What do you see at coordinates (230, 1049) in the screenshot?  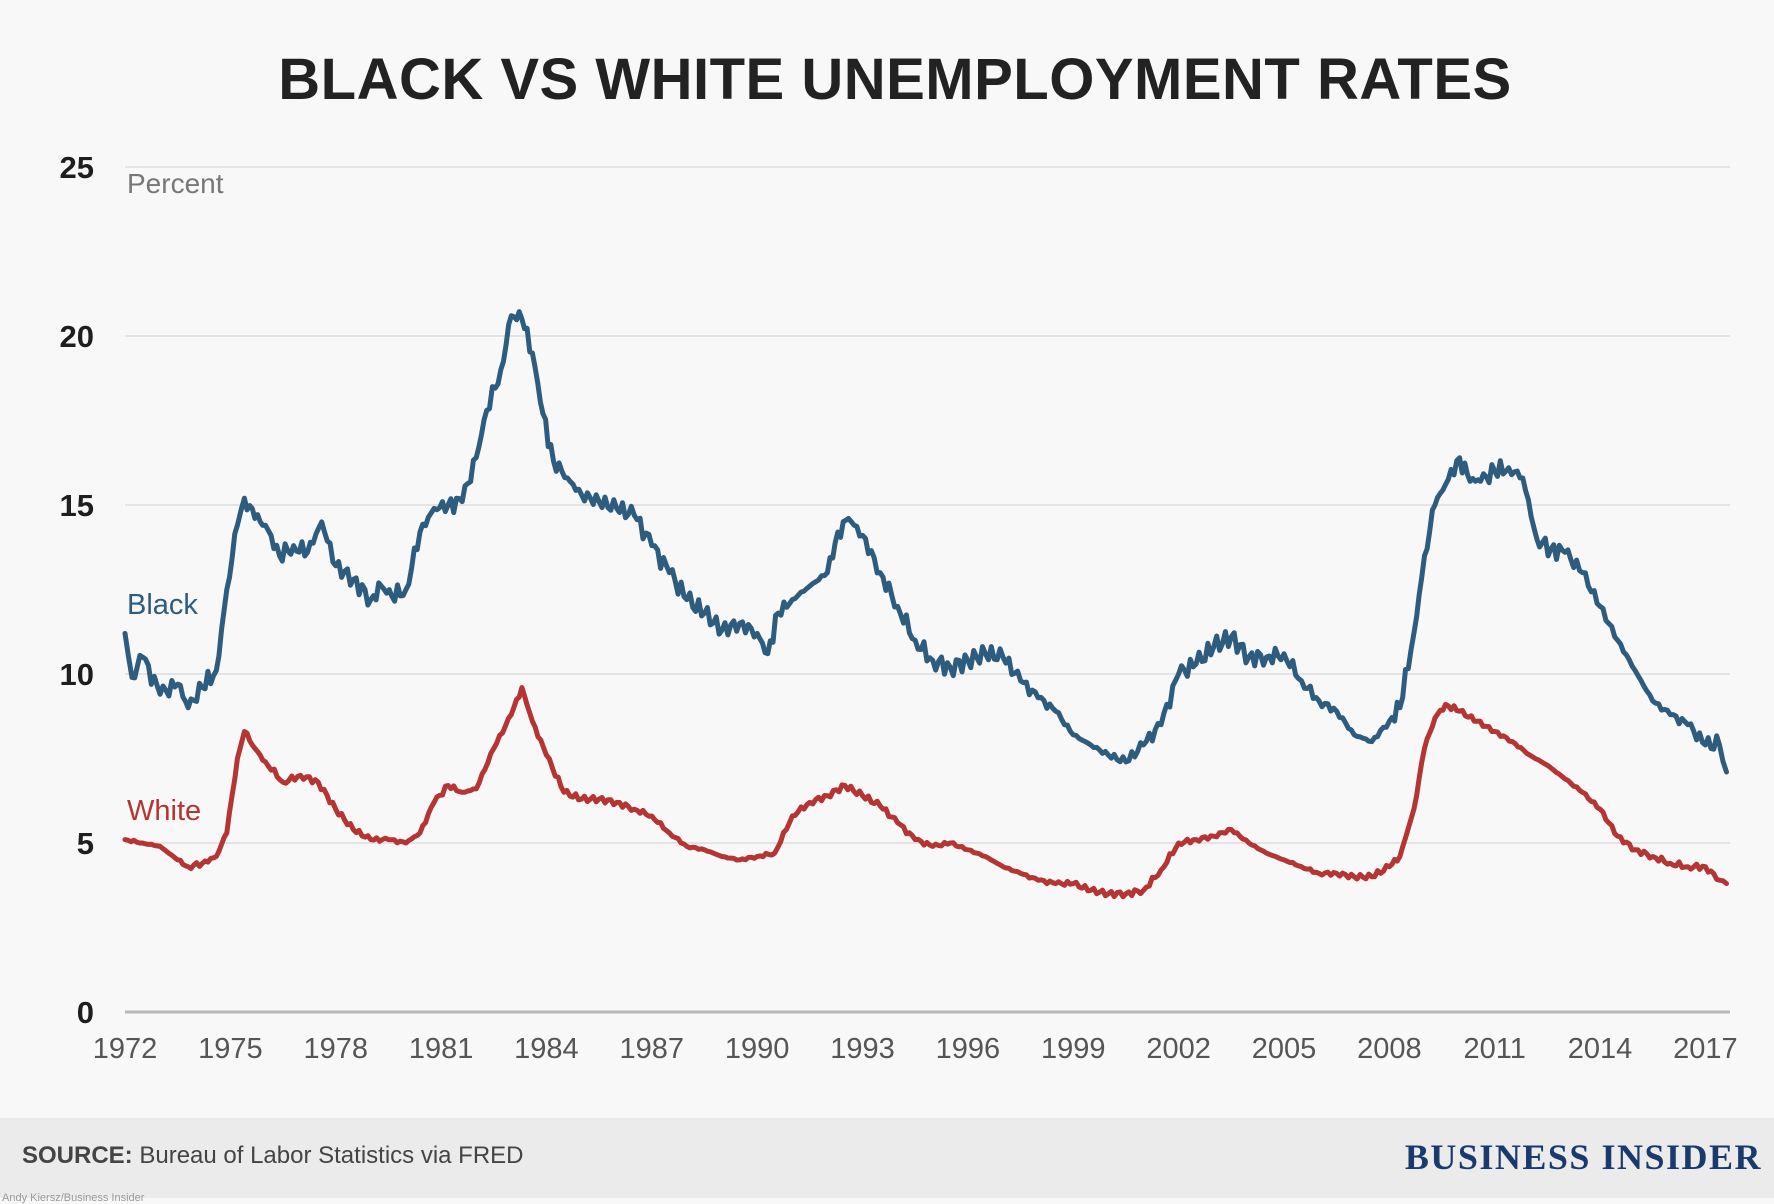 I see `x-tick-label: 1975` at bounding box center [230, 1049].